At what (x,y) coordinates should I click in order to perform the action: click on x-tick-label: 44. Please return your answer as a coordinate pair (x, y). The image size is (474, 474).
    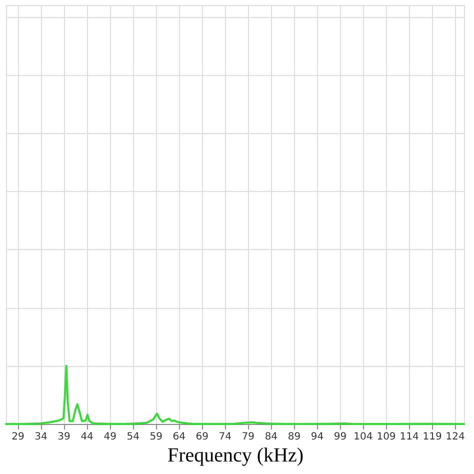
    Looking at the image, I should click on (87, 437).